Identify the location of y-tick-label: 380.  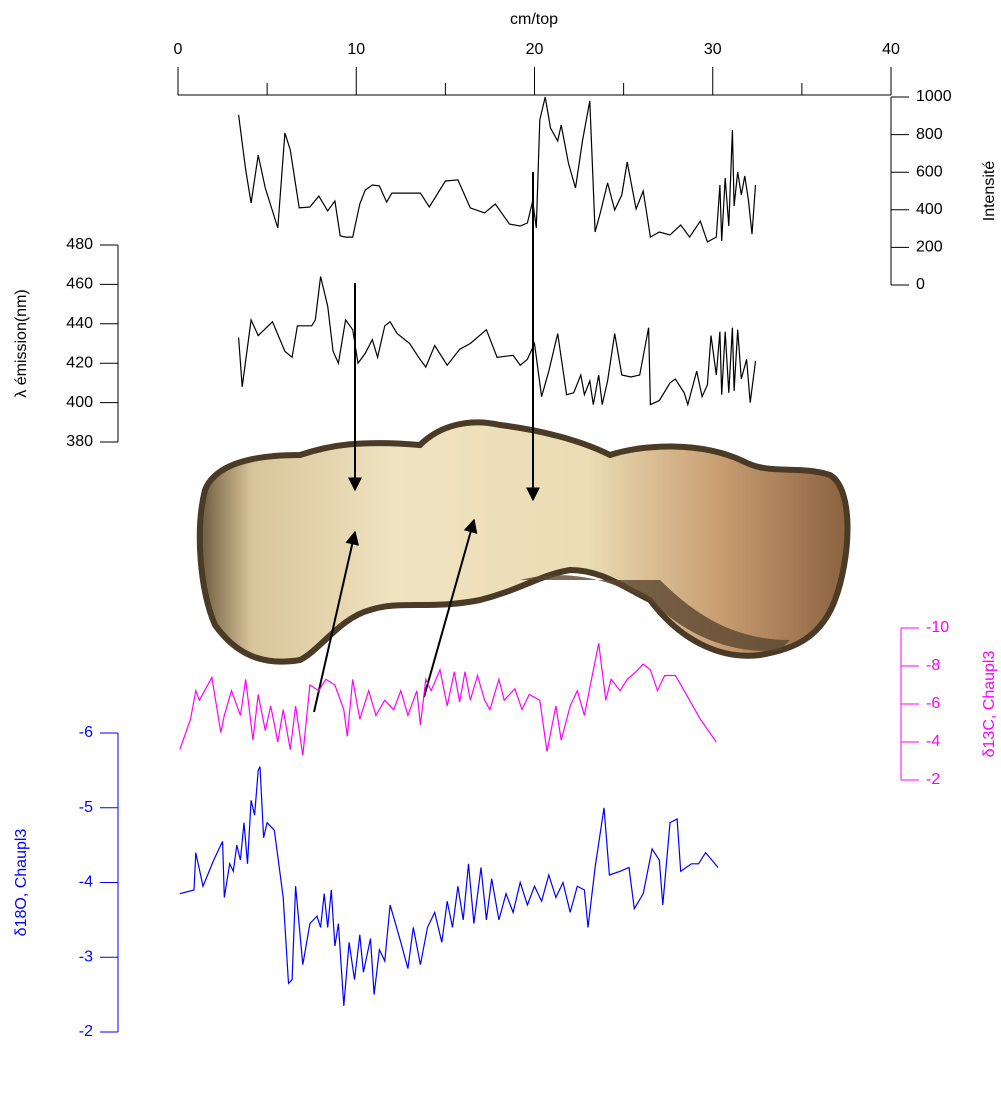
(79, 441).